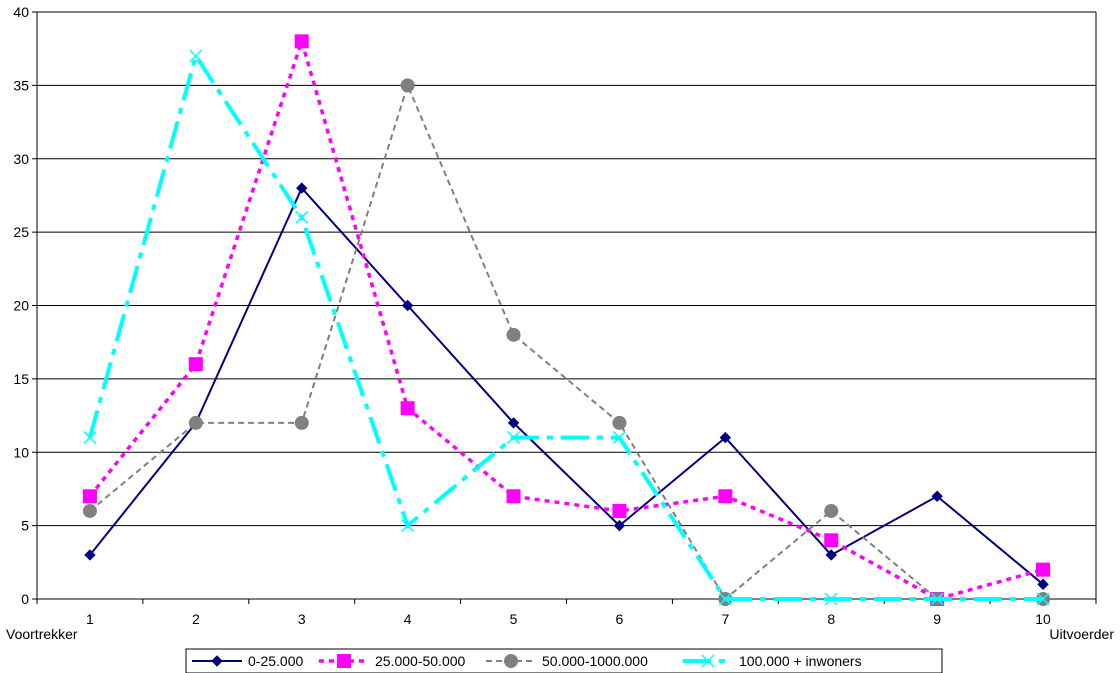 Image resolution: width=1120 pixels, height=673 pixels. Describe the element at coordinates (568, 619) in the screenshot. I see `x-tick-labels: 1 2 3 4 5 6 7 8 9 10` at that location.